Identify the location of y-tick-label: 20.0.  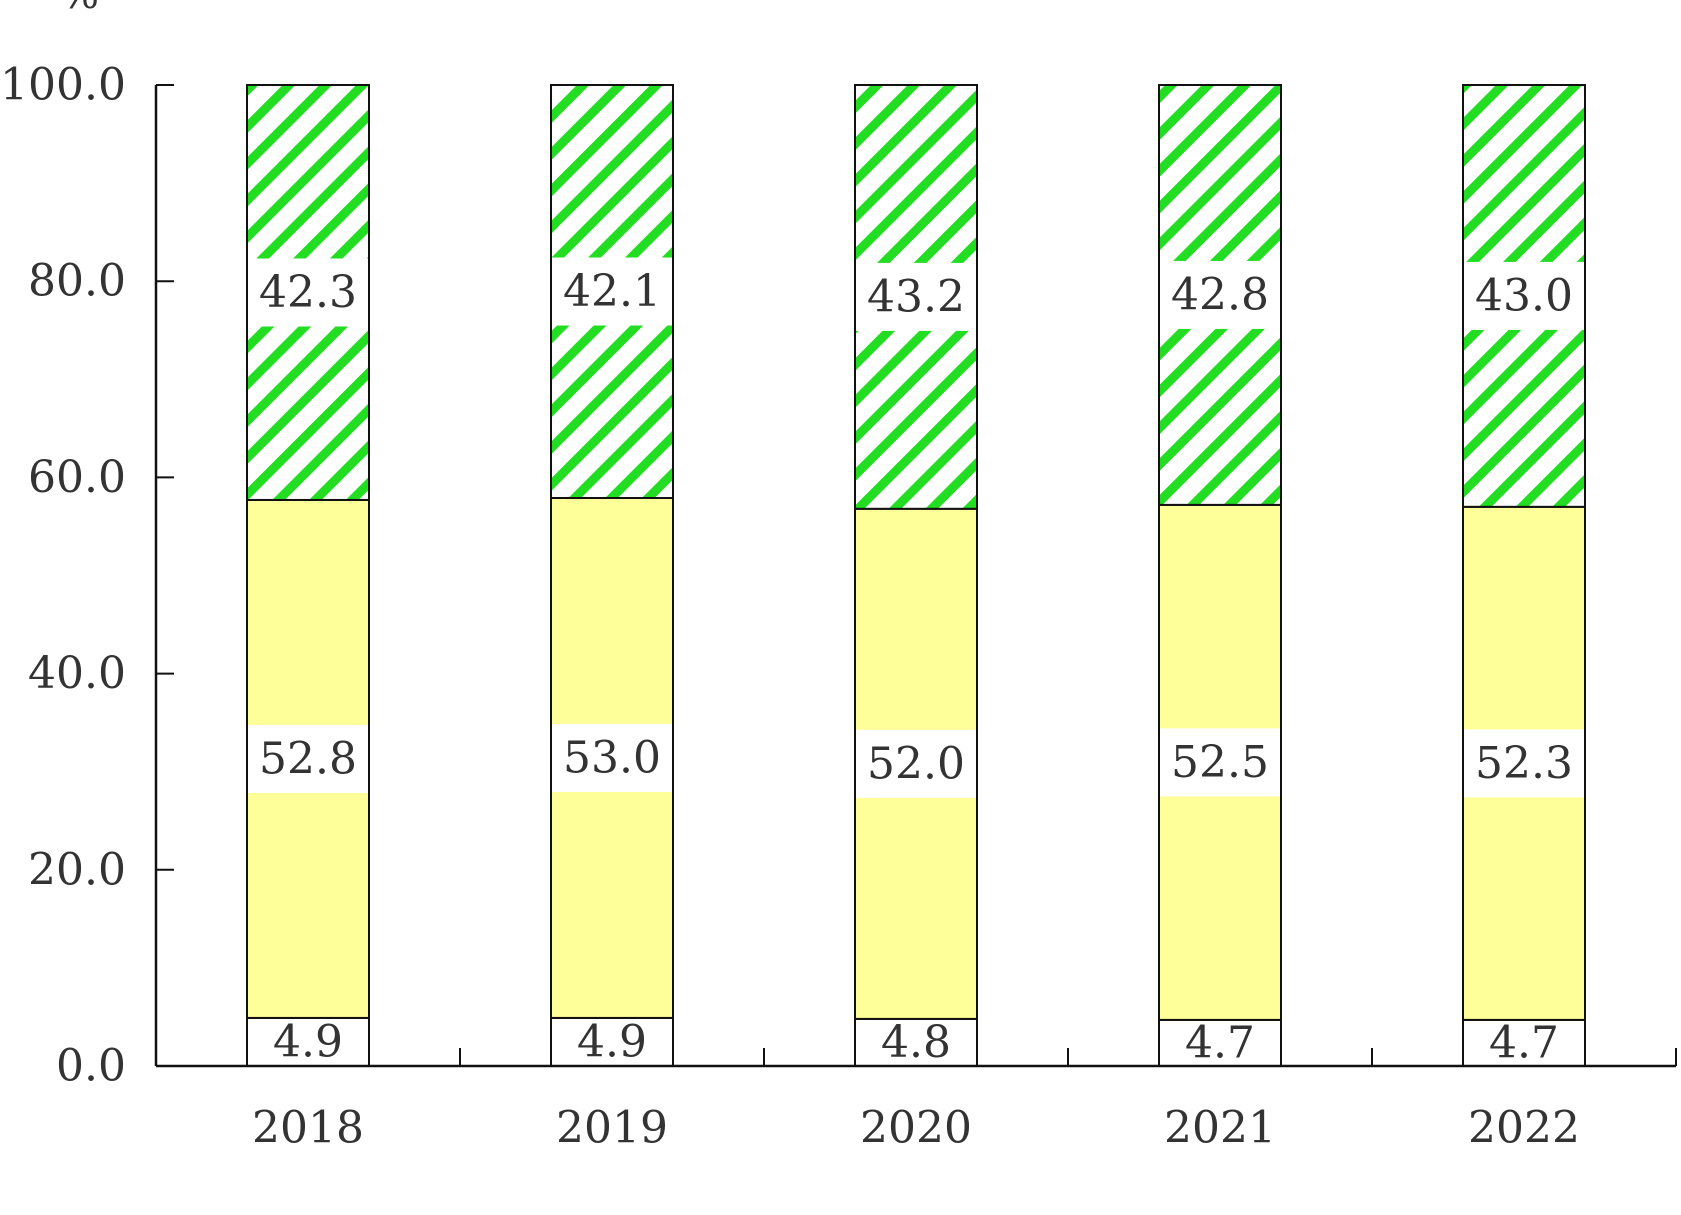
(77, 869).